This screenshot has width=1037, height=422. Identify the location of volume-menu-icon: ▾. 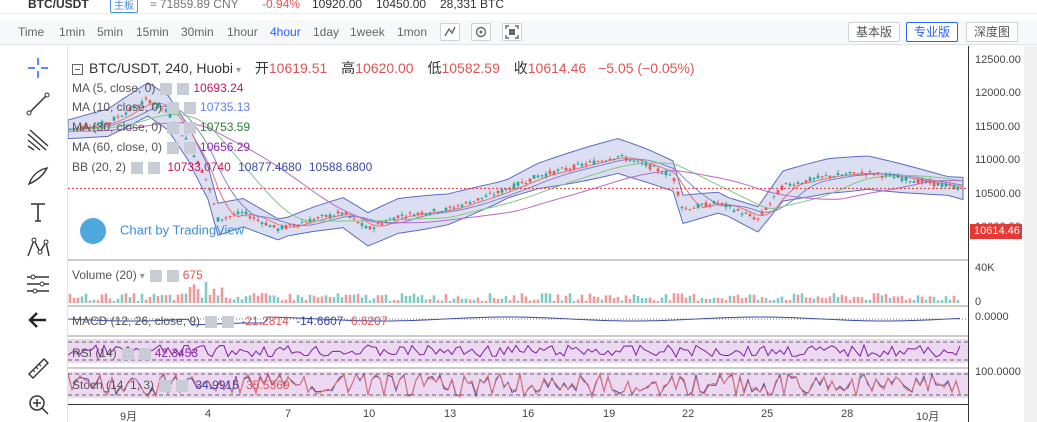
(142, 276).